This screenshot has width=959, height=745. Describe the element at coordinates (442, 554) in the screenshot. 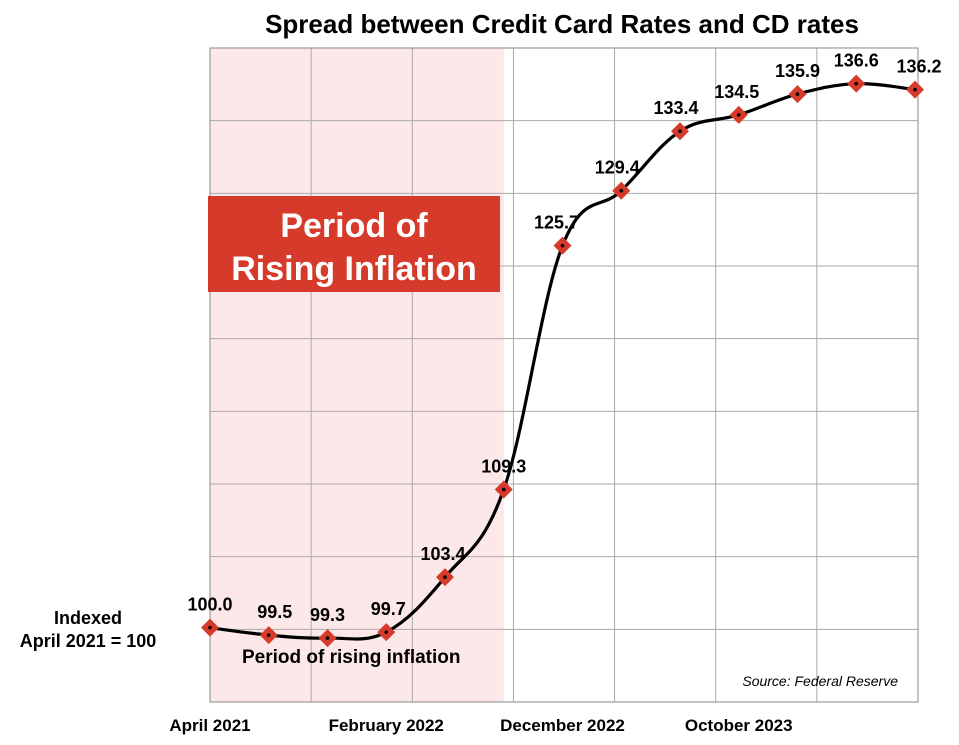

I see `data-label: 103.4` at that location.